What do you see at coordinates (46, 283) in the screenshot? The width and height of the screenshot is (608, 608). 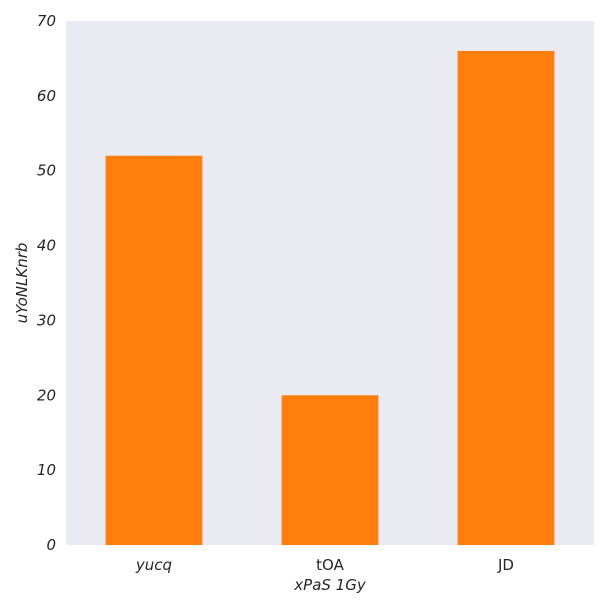 I see `y-axis-ticks: 0 10 20 30 40 50 60 70` at bounding box center [46, 283].